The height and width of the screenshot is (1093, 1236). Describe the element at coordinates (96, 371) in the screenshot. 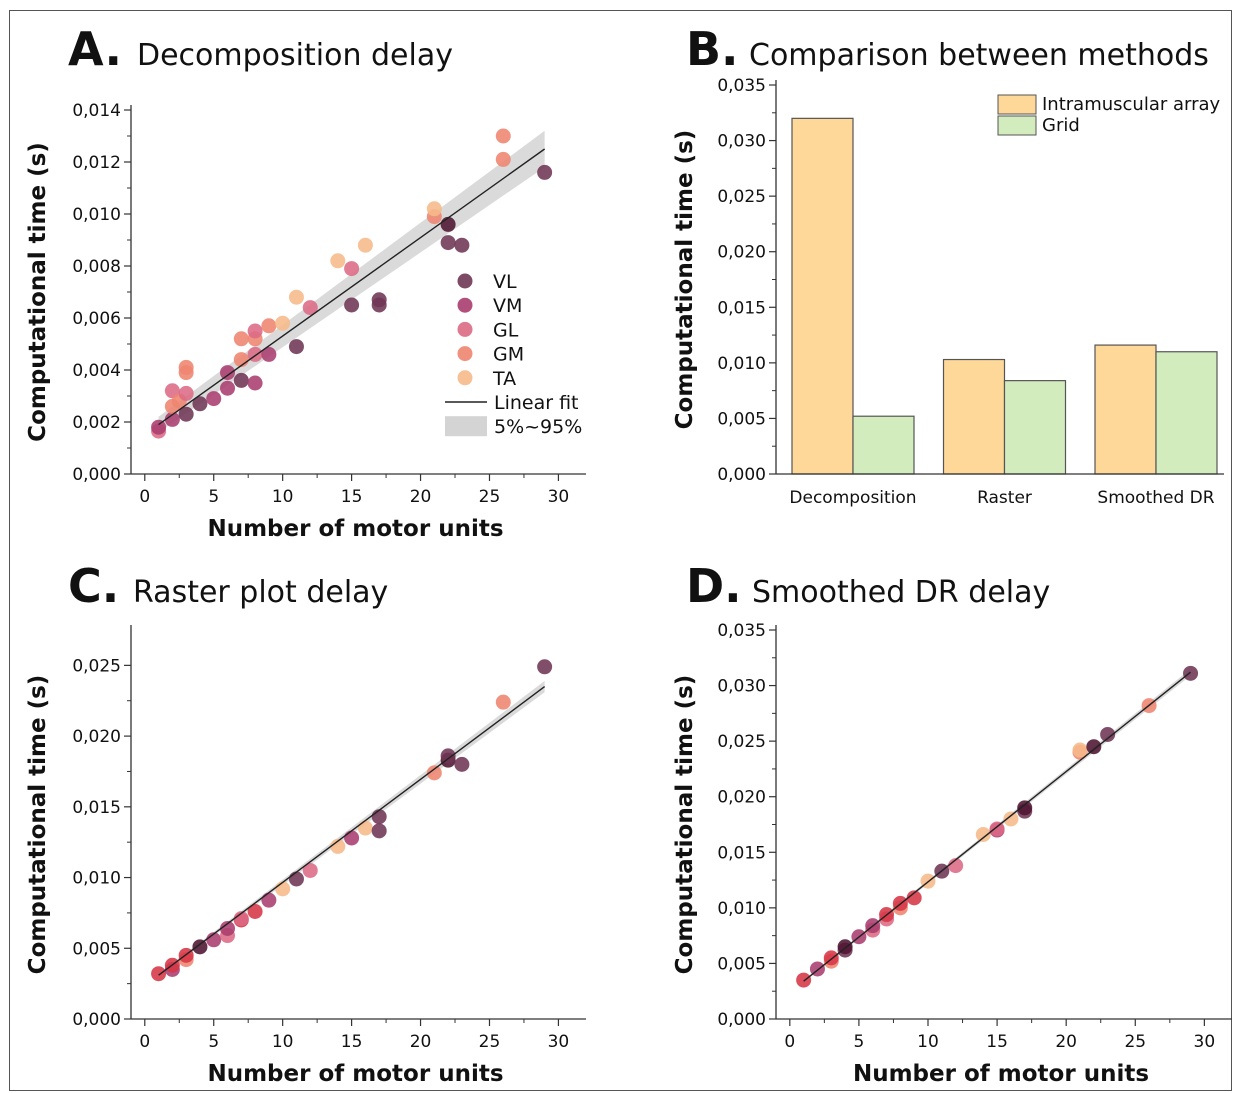

I see `y-tick-label: 0,004` at that location.